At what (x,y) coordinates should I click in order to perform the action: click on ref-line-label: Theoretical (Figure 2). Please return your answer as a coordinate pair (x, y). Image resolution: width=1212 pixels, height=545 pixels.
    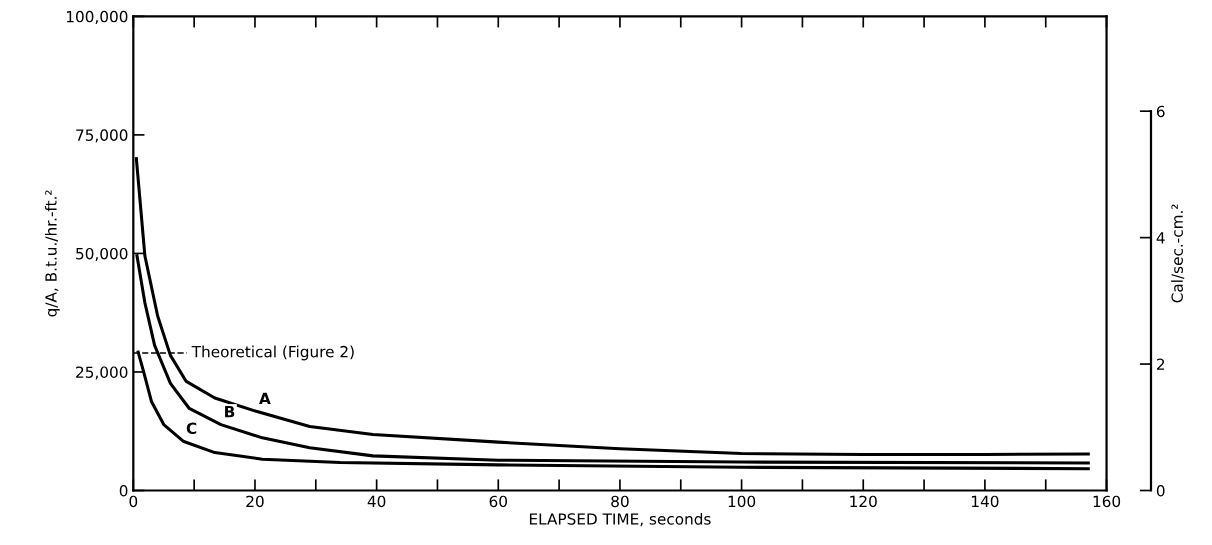
    Looking at the image, I should click on (272, 353).